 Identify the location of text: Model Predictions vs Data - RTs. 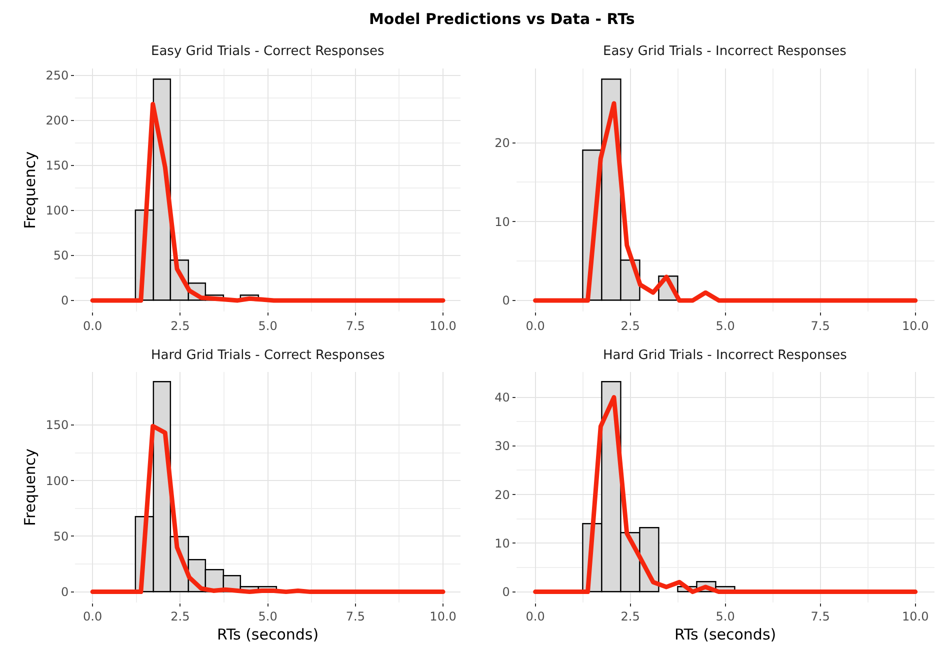
(502, 19).